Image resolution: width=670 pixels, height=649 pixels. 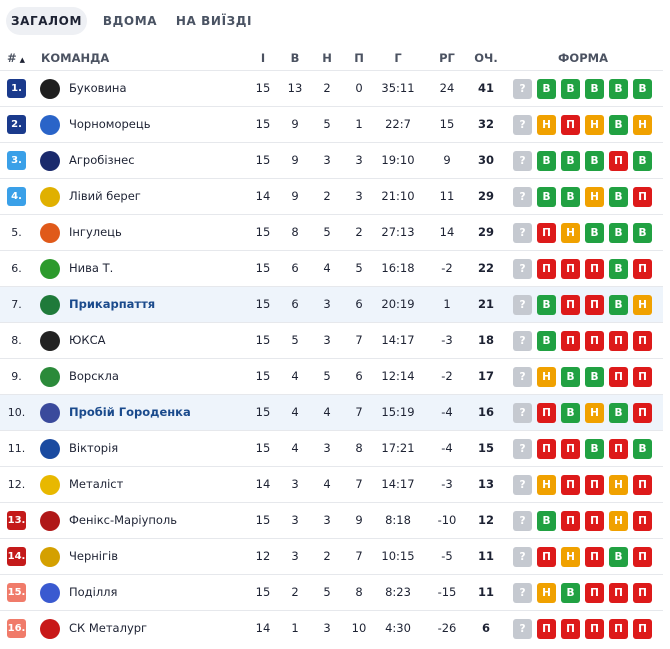 I want to click on team-name: Фенікс-Маріуполь, so click(x=123, y=520).